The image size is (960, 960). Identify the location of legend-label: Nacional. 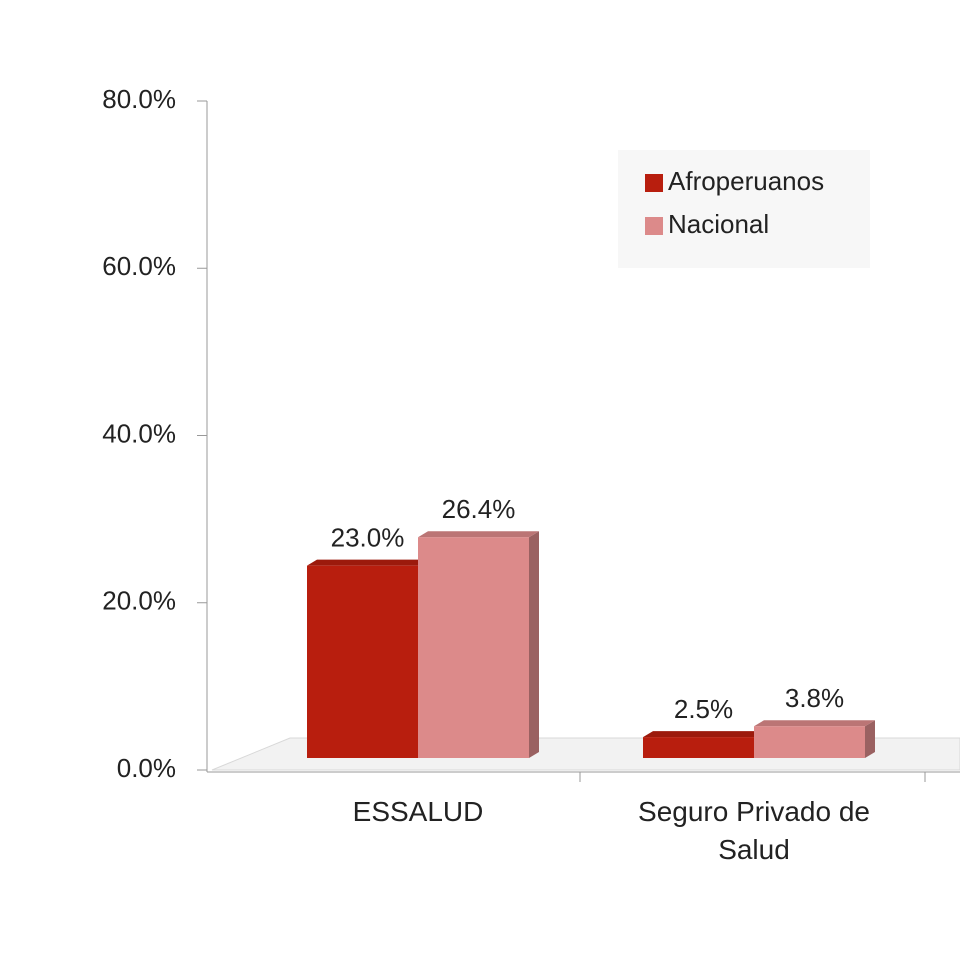
(718, 224).